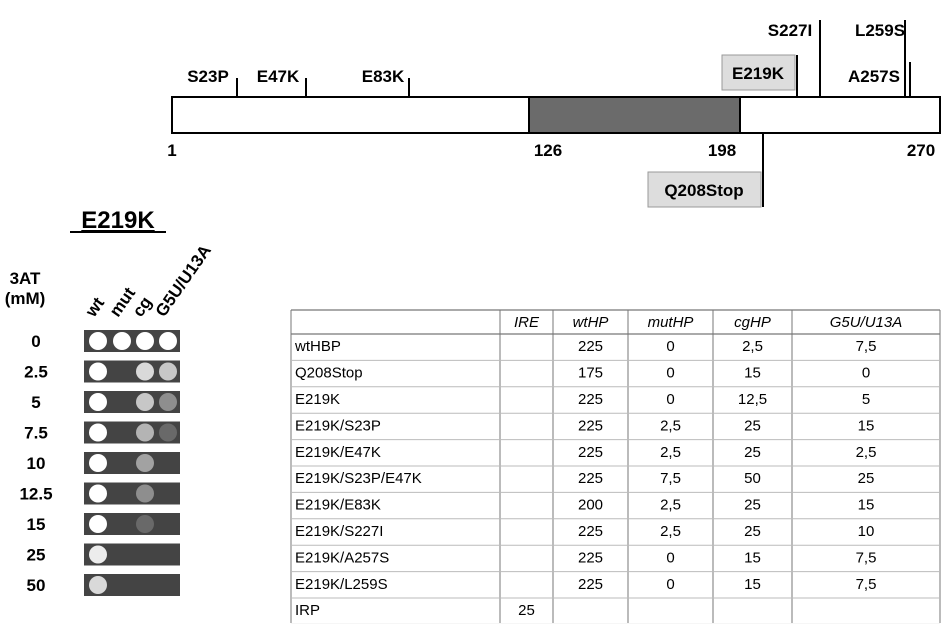 The image size is (942, 624). Describe the element at coordinates (338, 452) in the screenshot. I see `row-name: E219K/E47K` at that location.